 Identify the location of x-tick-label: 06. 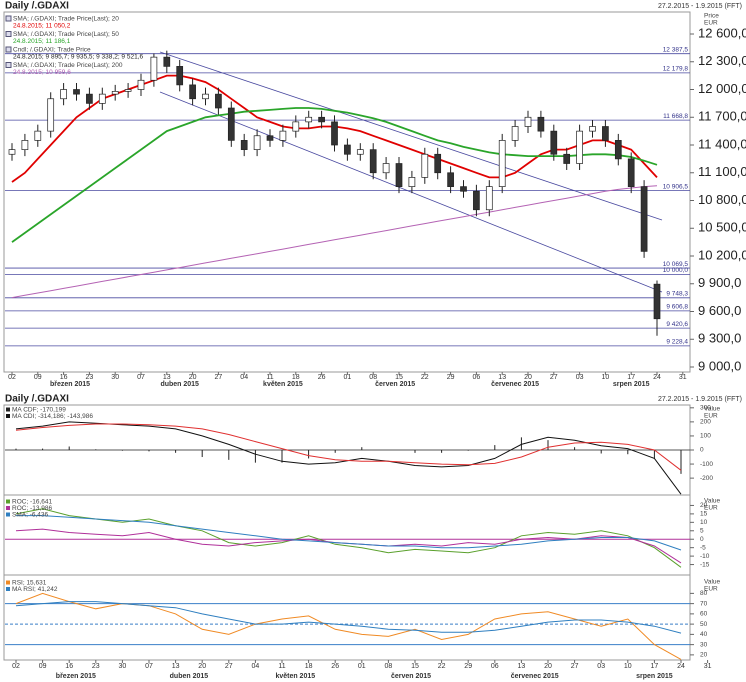
(495, 666).